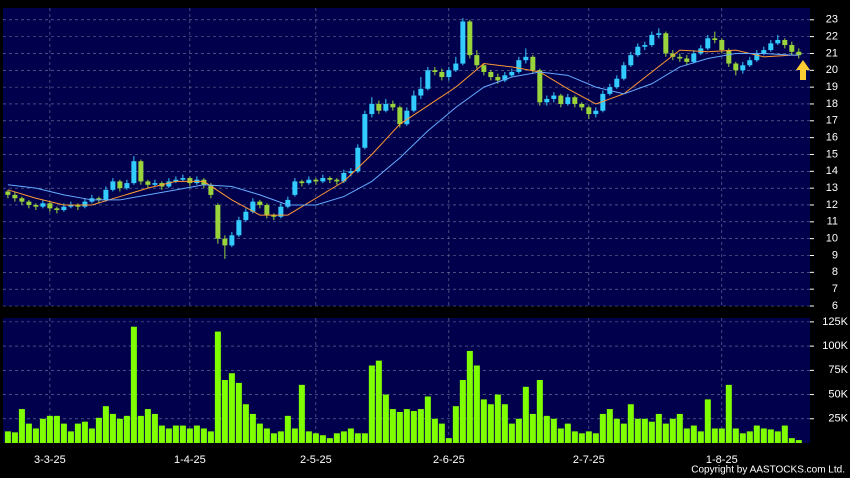 The height and width of the screenshot is (478, 850). I want to click on y-tick-label: 23, so click(832, 20).